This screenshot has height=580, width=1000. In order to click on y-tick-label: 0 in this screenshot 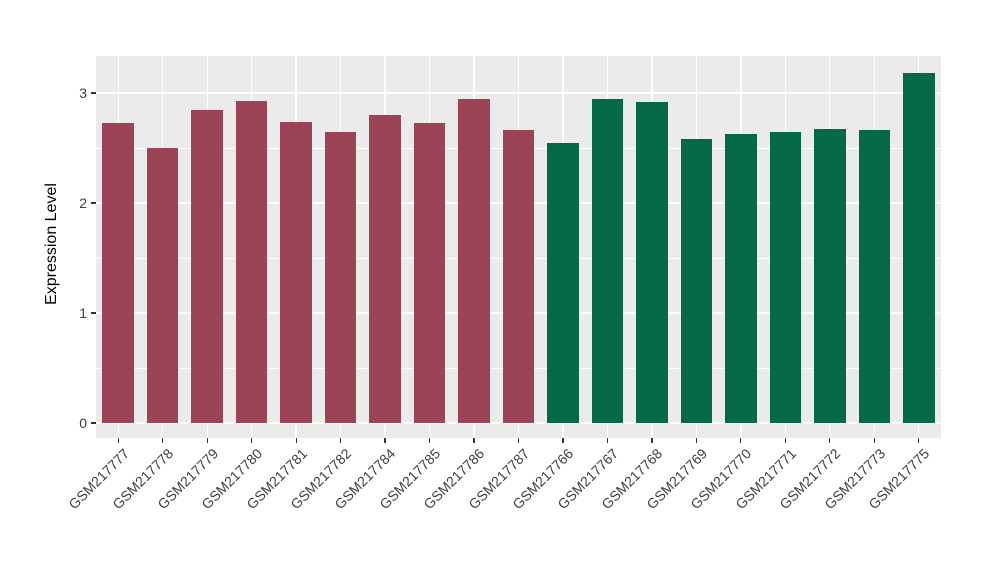, I will do `click(83, 423)`.